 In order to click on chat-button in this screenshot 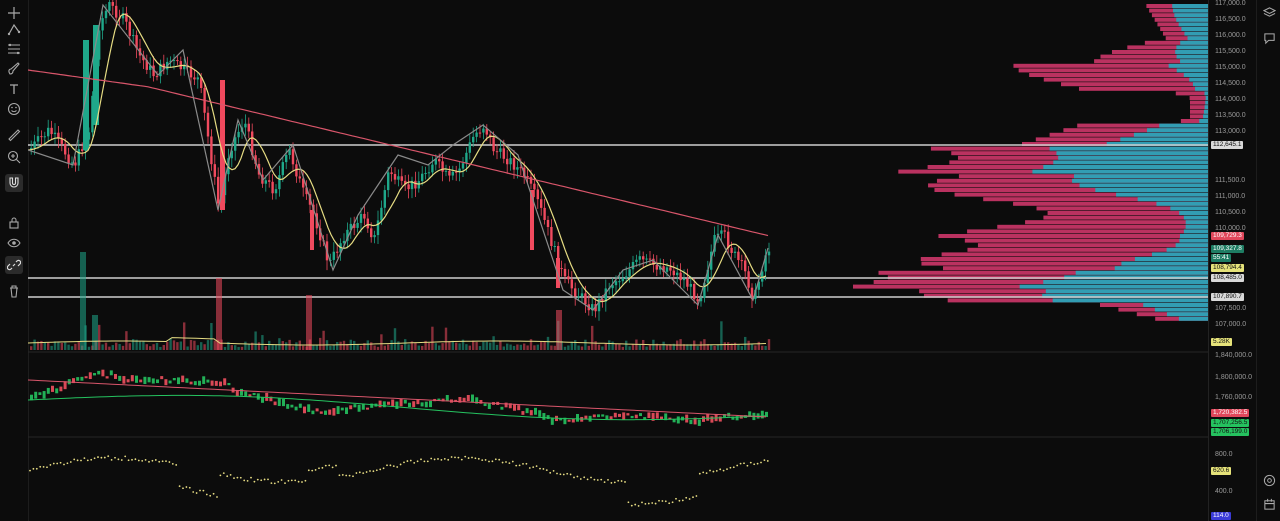, I will do `click(1269, 38)`.